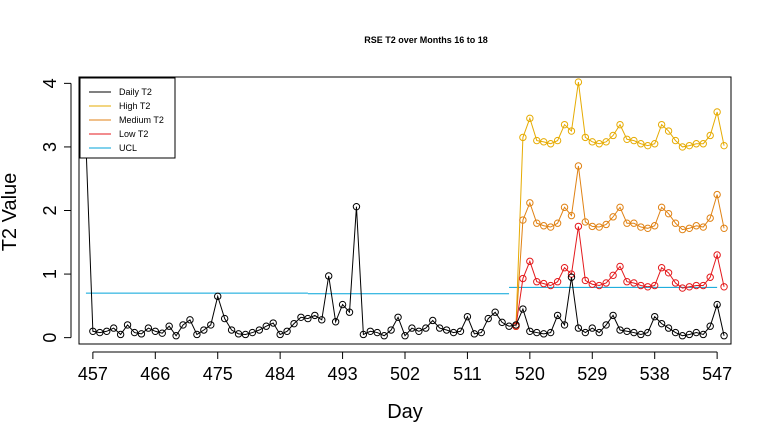 The width and height of the screenshot is (771, 443). What do you see at coordinates (135, 92) in the screenshot?
I see `legend-label: Daily T2` at bounding box center [135, 92].